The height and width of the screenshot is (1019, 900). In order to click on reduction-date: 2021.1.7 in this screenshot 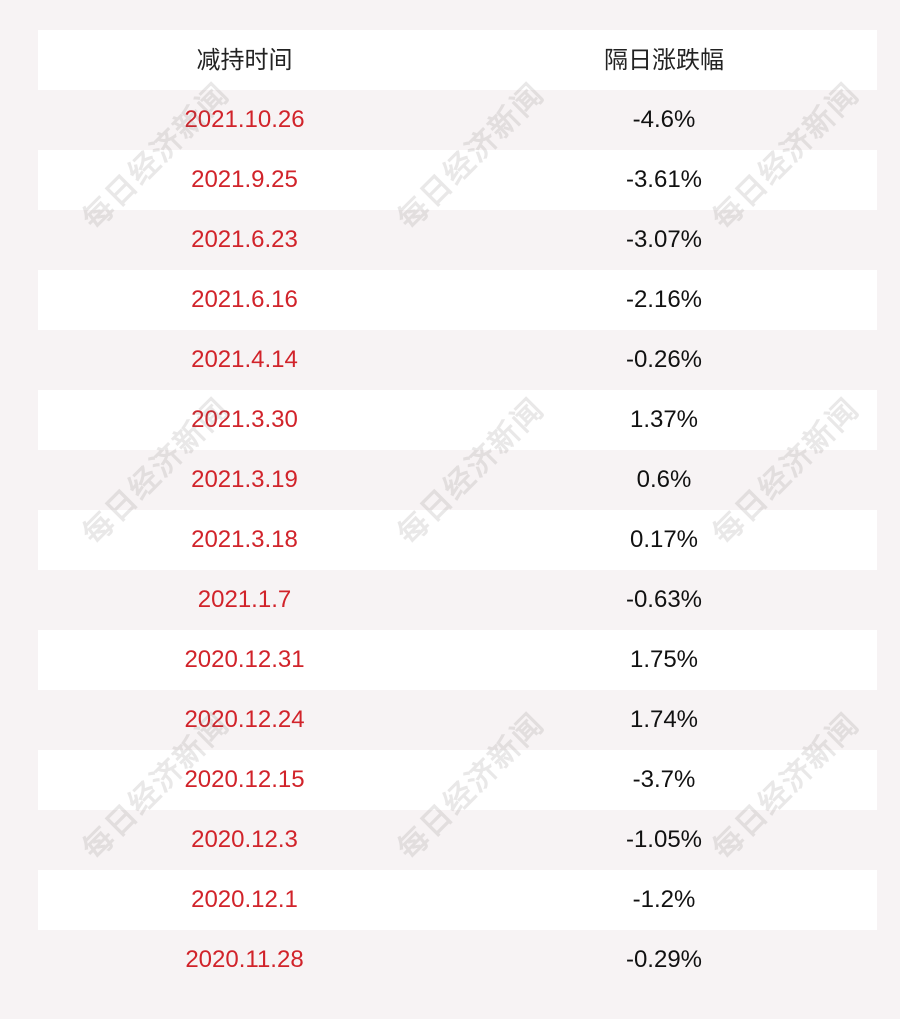, I will do `click(244, 599)`.